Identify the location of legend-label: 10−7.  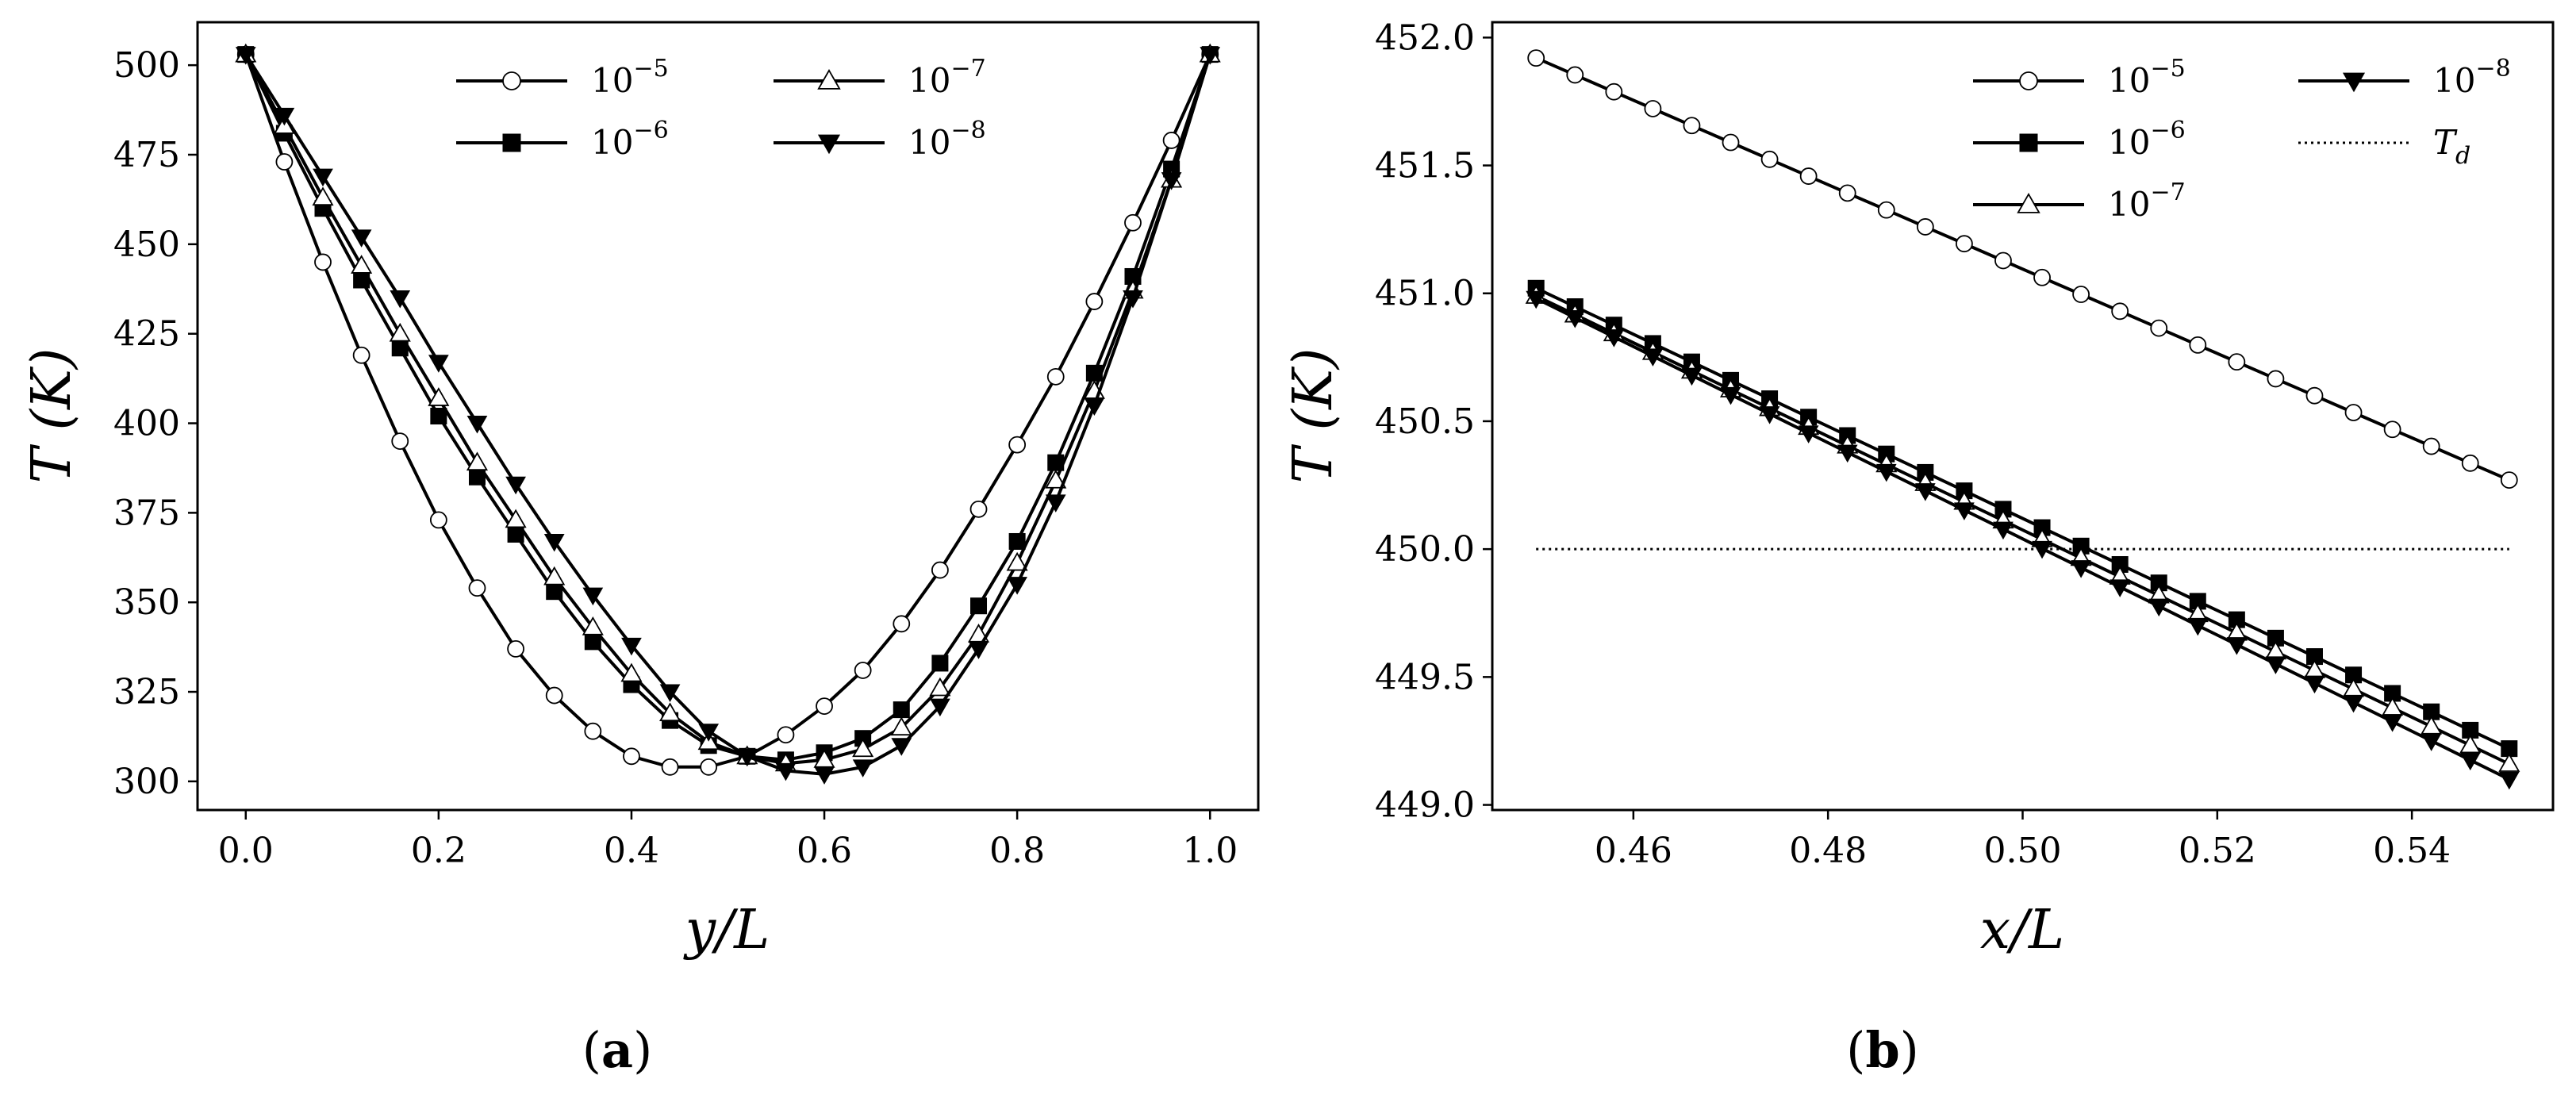
(2147, 201).